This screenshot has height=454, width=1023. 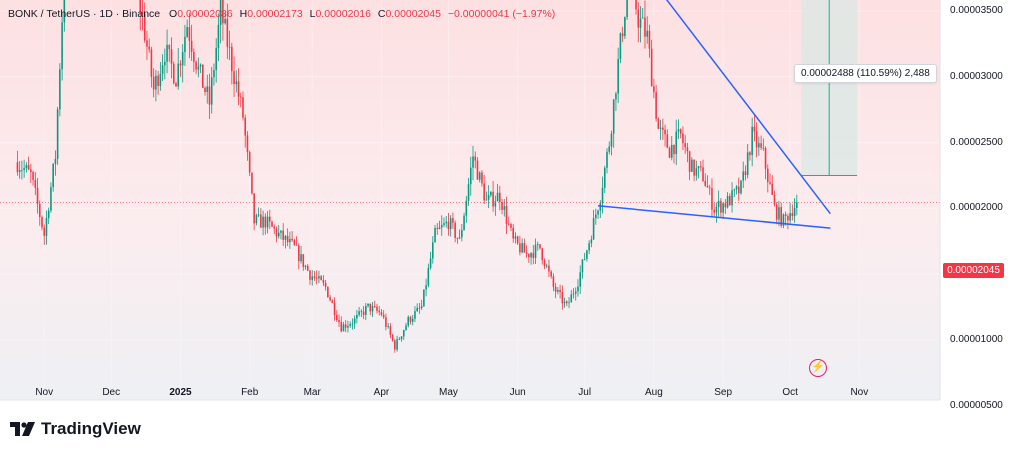 I want to click on lightning-icon: ⚡, so click(x=818, y=368).